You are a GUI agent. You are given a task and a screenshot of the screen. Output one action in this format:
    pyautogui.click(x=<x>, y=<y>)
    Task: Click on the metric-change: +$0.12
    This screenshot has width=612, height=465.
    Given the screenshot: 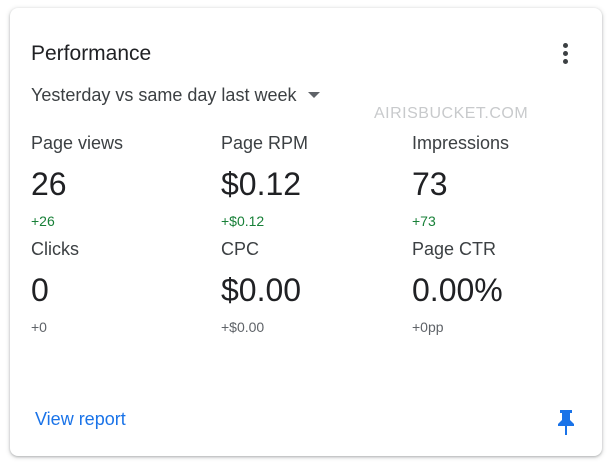 What is the action you would take?
    pyautogui.click(x=243, y=221)
    